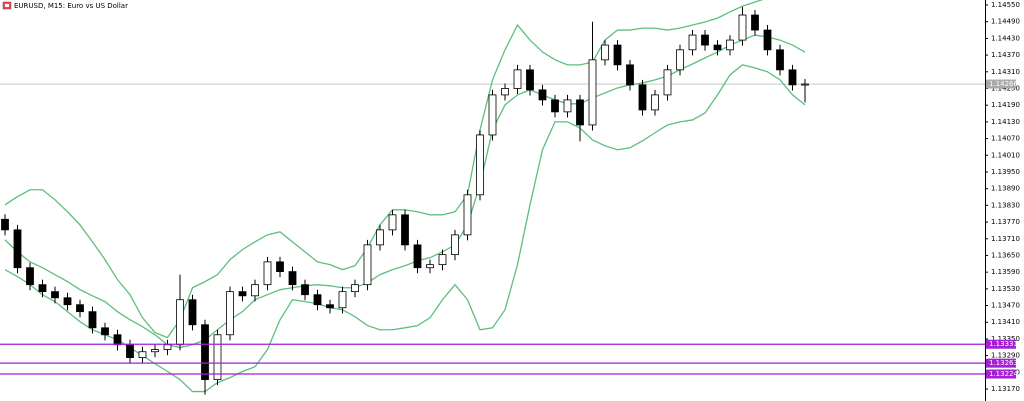  Describe the element at coordinates (1005, 356) in the screenshot. I see `y-tick-label: 1.13290` at that location.